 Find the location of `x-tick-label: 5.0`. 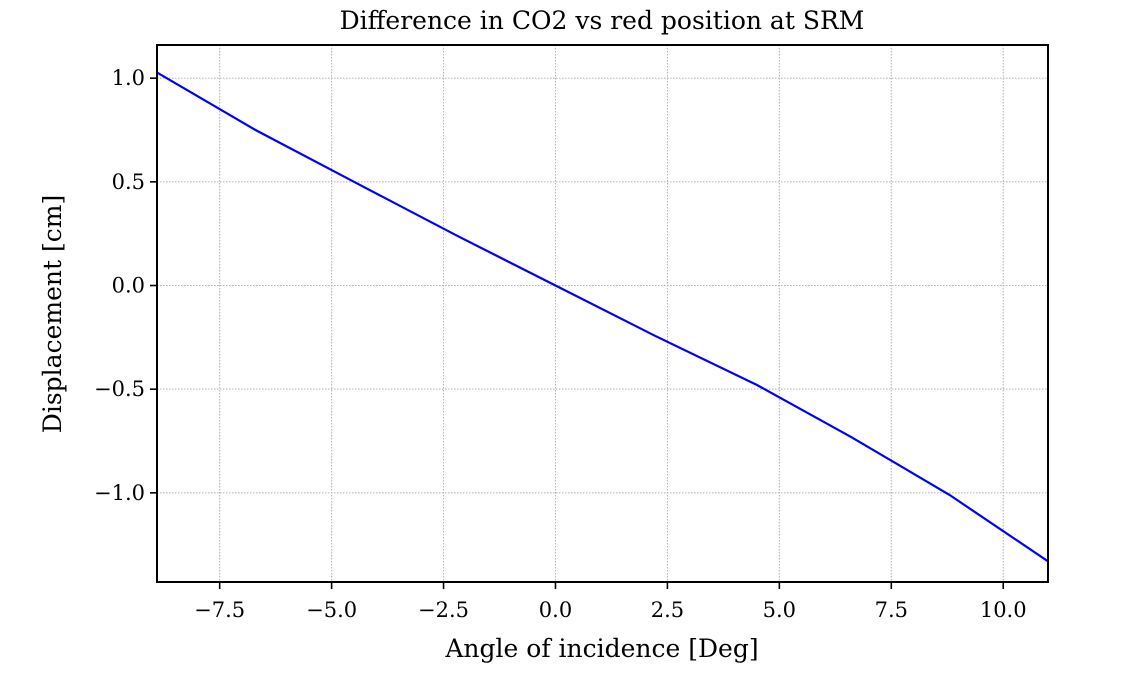

x-tick-label: 5.0 is located at coordinates (779, 610).